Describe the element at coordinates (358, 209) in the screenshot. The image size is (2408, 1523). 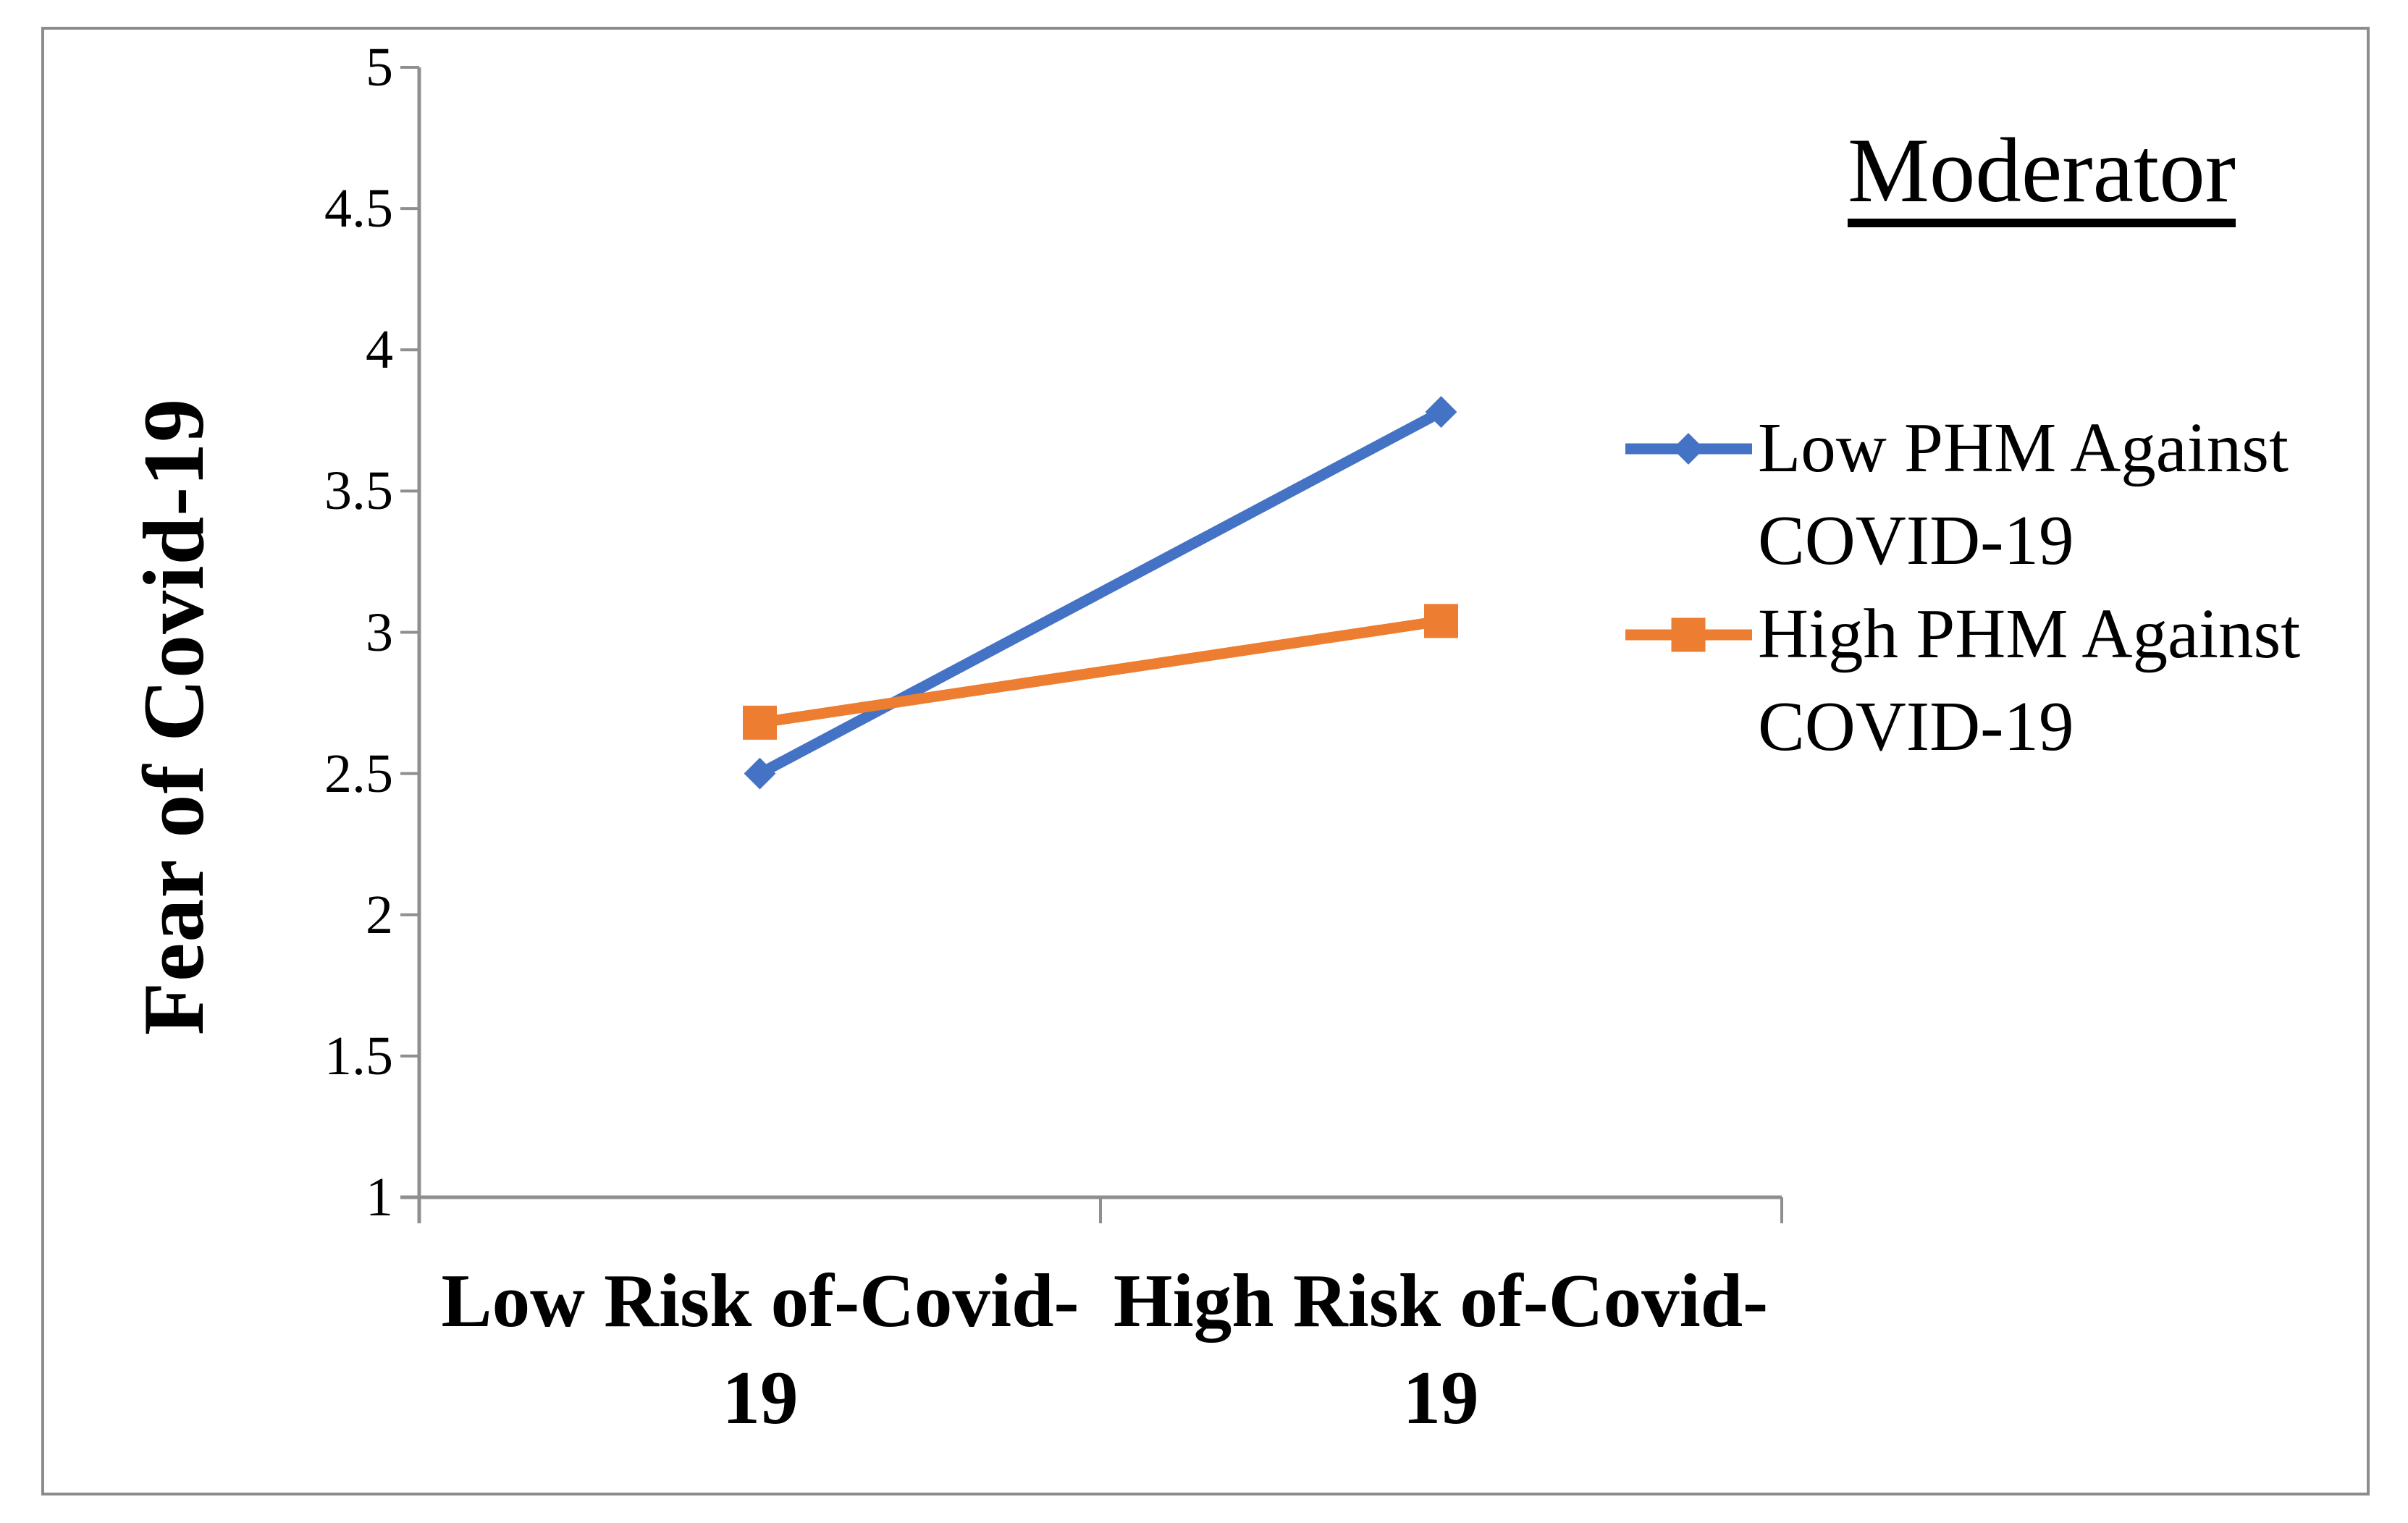
I see `y-tick-label: 4.5` at that location.